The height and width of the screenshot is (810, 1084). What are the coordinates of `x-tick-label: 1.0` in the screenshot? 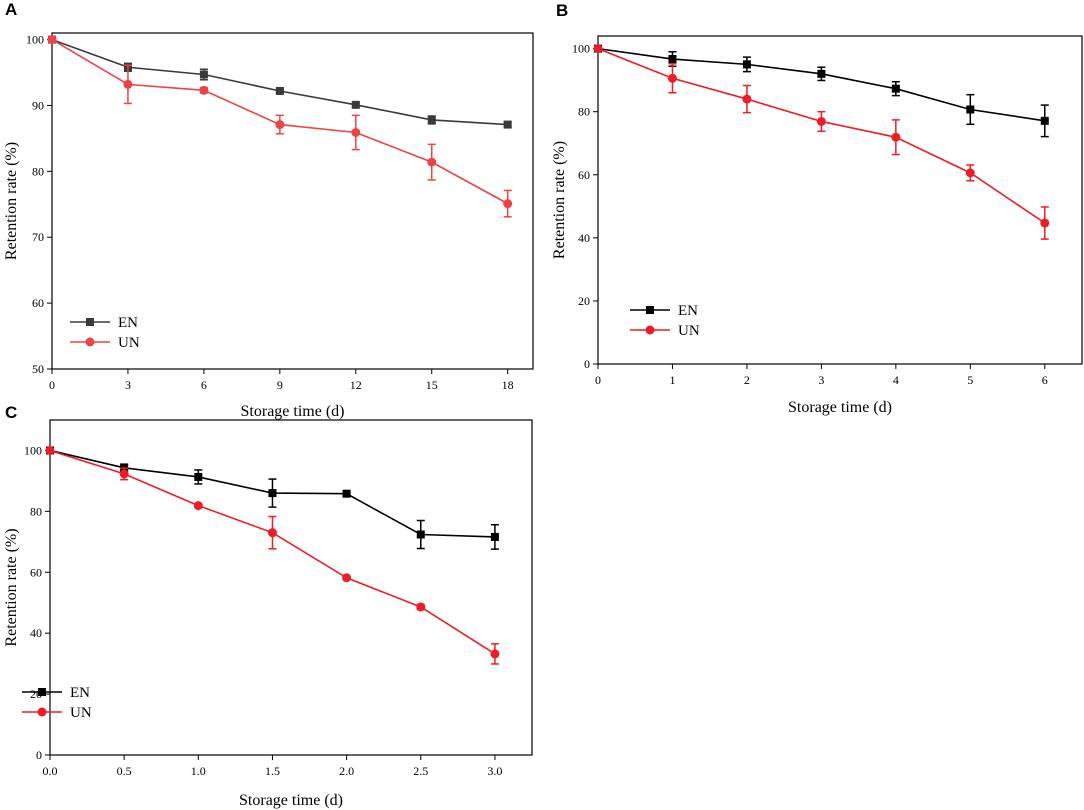 It's located at (198, 771).